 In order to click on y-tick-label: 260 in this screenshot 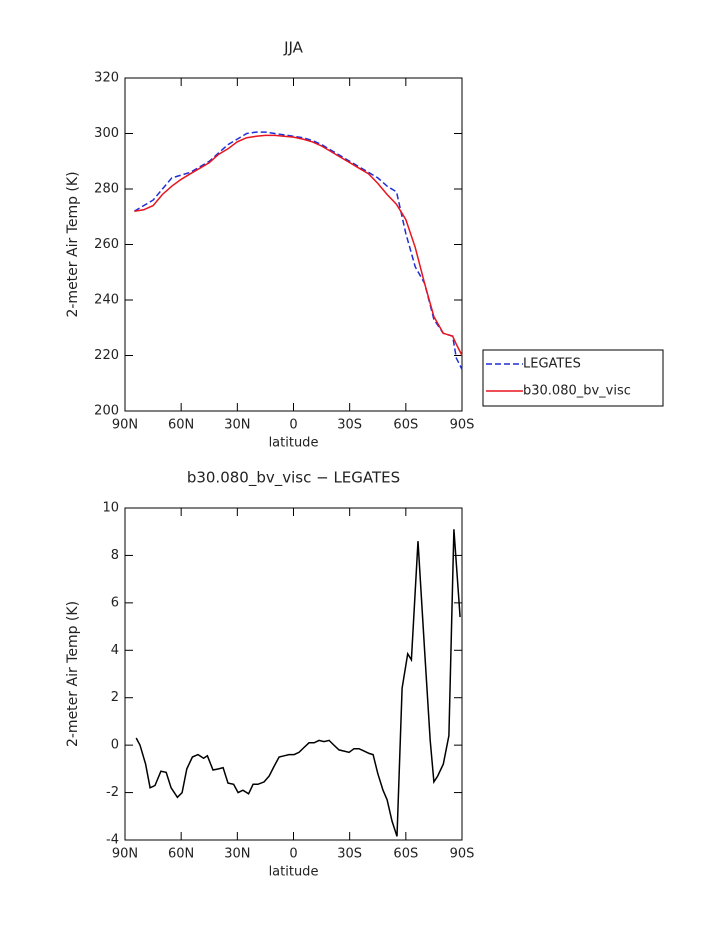, I will do `click(106, 244)`.